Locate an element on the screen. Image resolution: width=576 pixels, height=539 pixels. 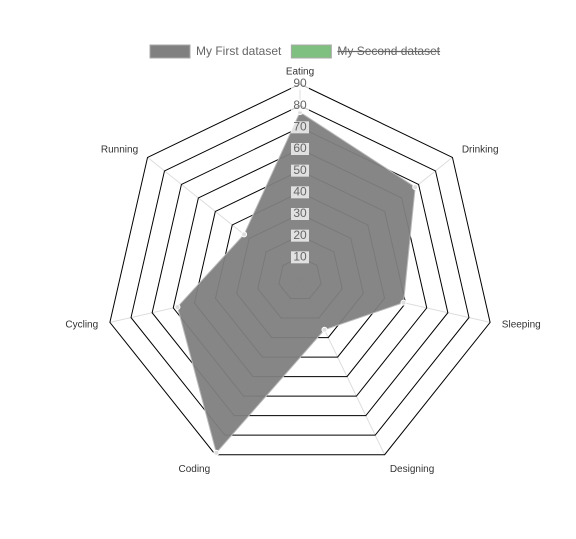
tick-label: 50 is located at coordinates (300, 170).